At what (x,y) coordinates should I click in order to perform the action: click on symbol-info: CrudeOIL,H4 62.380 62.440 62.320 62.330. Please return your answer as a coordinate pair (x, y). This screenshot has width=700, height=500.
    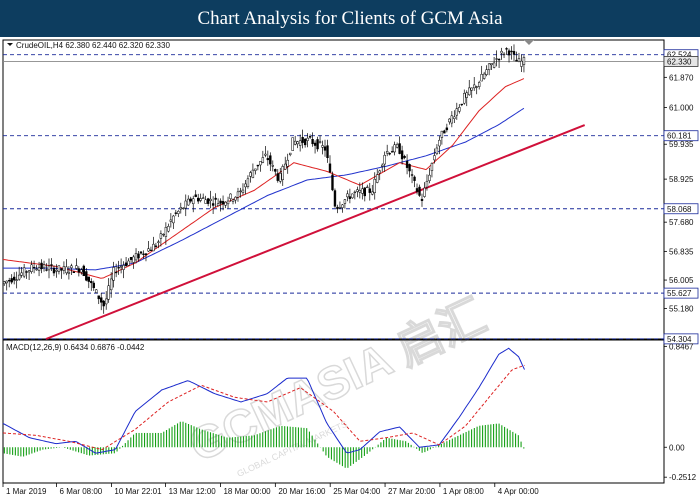
    Looking at the image, I should click on (93, 45).